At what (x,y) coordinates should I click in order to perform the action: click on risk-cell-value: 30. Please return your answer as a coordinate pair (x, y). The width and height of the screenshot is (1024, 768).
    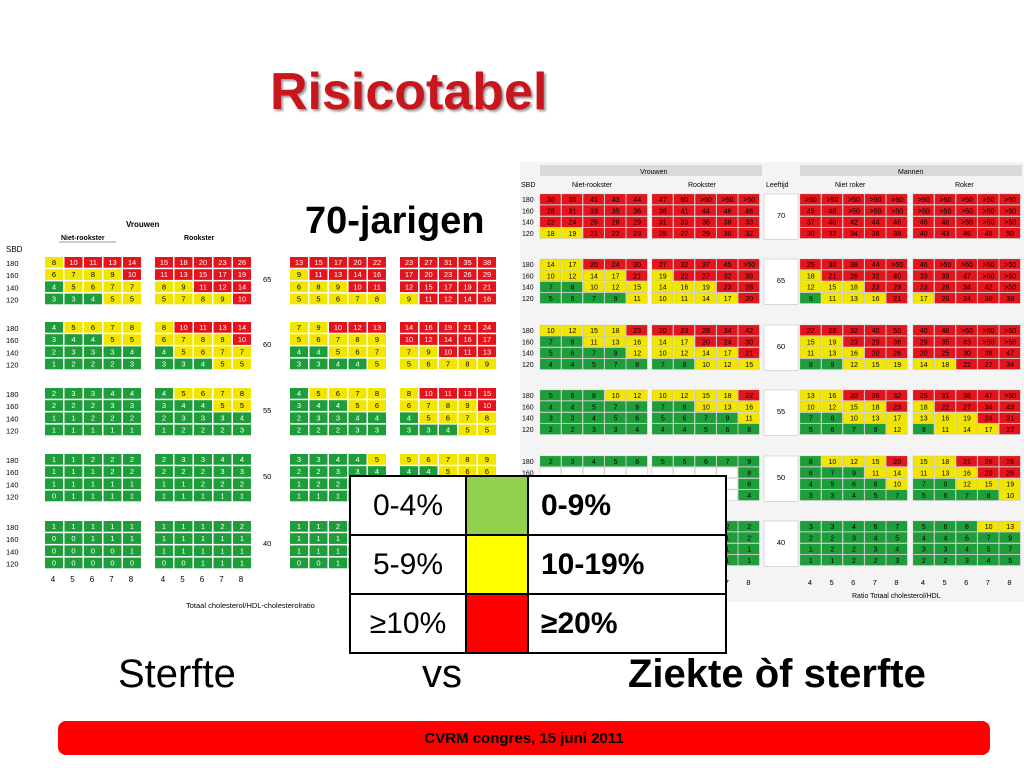
    Looking at the image, I should click on (833, 265).